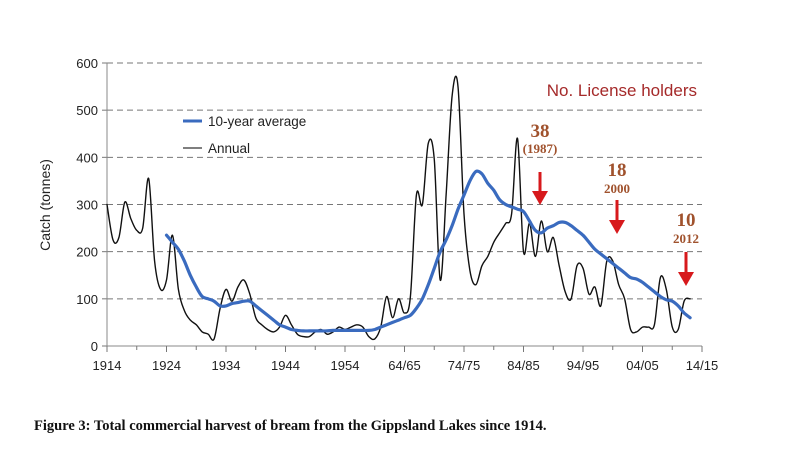 This screenshot has width=800, height=450. I want to click on arrow-head-icon-2000, so click(617, 227).